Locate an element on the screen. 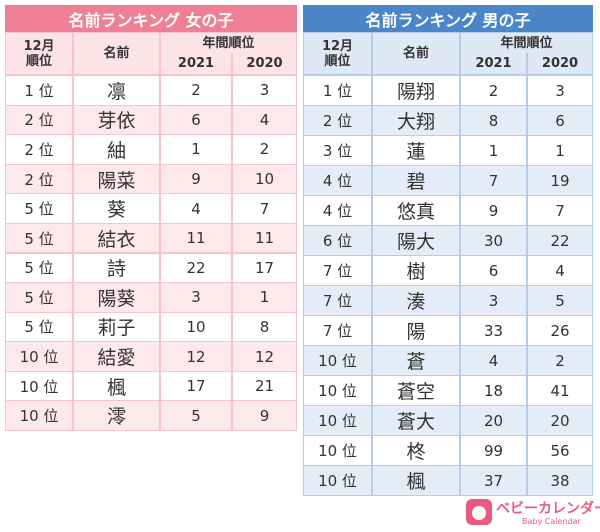 This screenshot has width=600, height=532. name-cell: 莉子 is located at coordinates (116, 327).